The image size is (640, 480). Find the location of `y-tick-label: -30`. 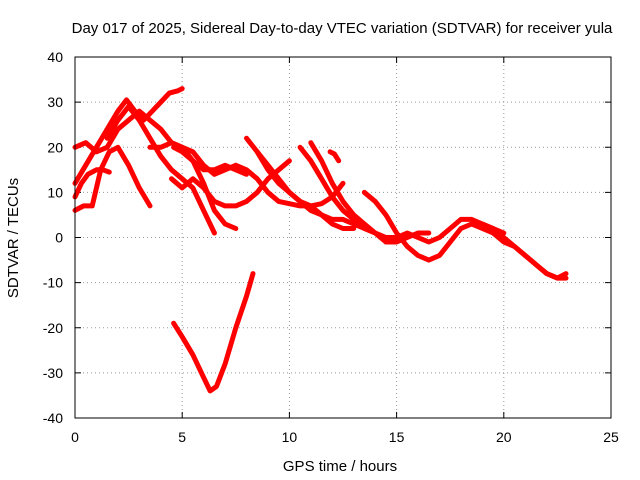

y-tick-label: -30 is located at coordinates (53, 373).